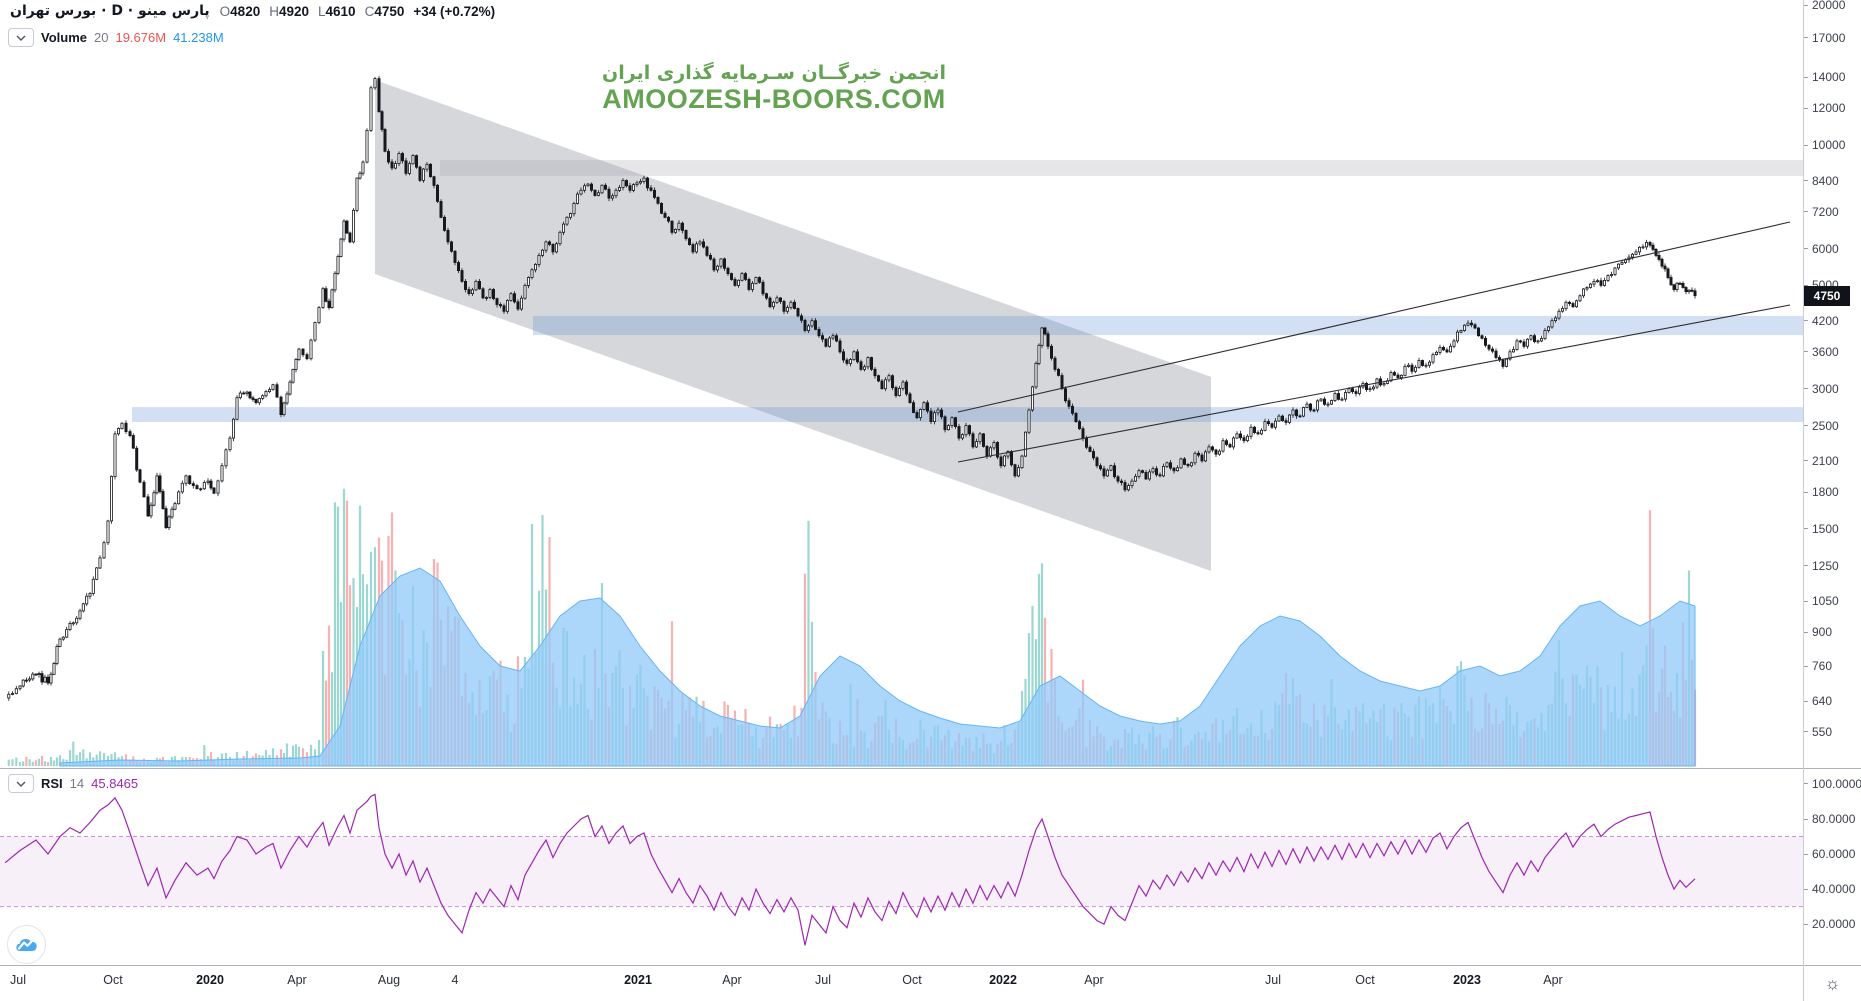  Describe the element at coordinates (115, 783) in the screenshot. I see `rsi-current-value: 45.8465` at that location.